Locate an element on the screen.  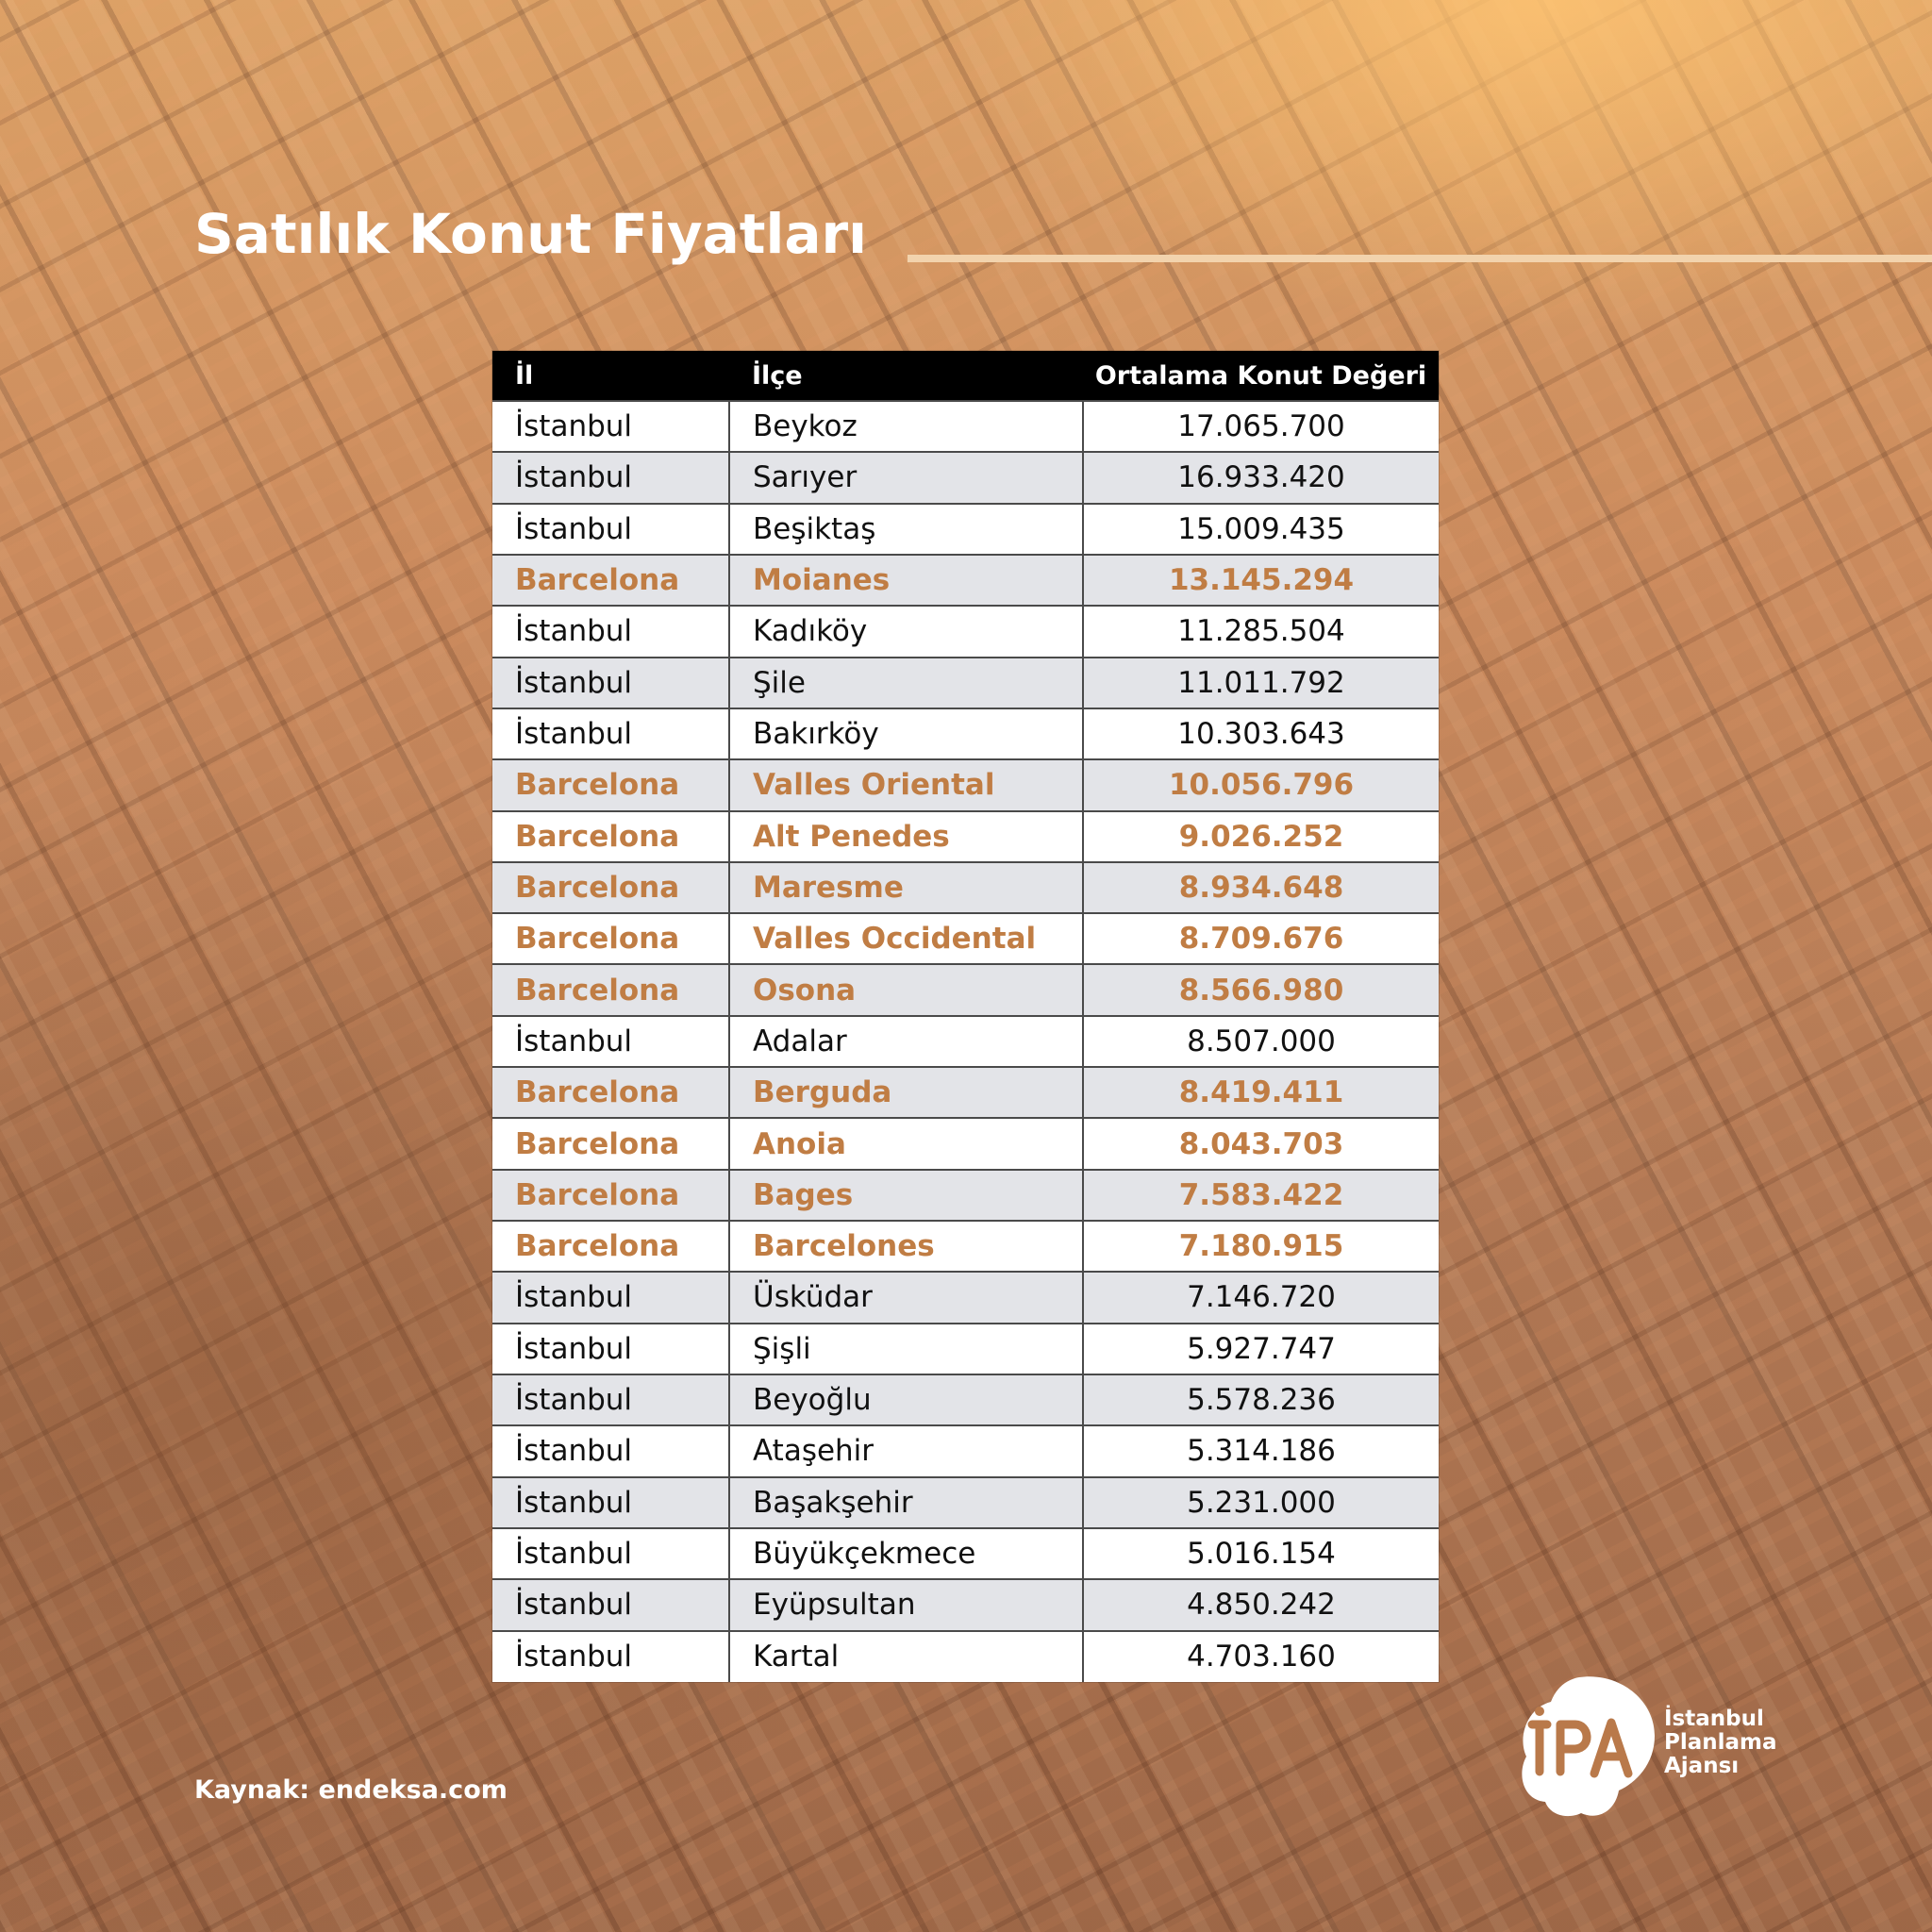
table-row: İstanbul Adalar 8.507.000 is located at coordinates (965, 1041).